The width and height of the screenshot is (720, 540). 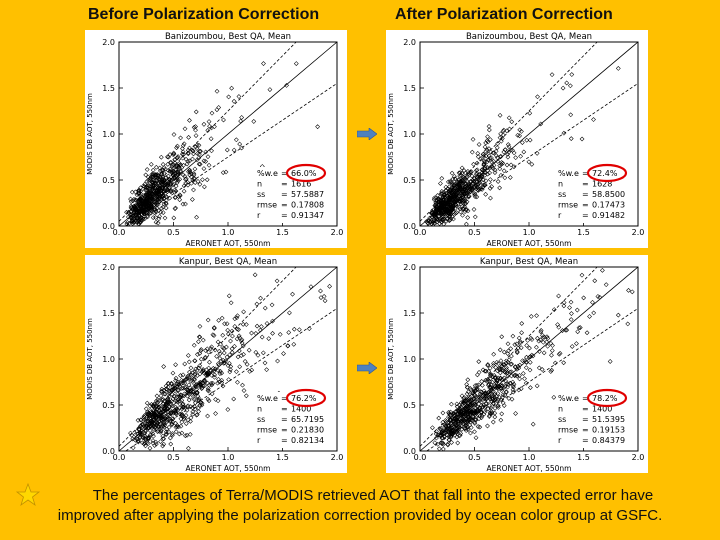 I want to click on lower-error-line, so click(x=231, y=380).